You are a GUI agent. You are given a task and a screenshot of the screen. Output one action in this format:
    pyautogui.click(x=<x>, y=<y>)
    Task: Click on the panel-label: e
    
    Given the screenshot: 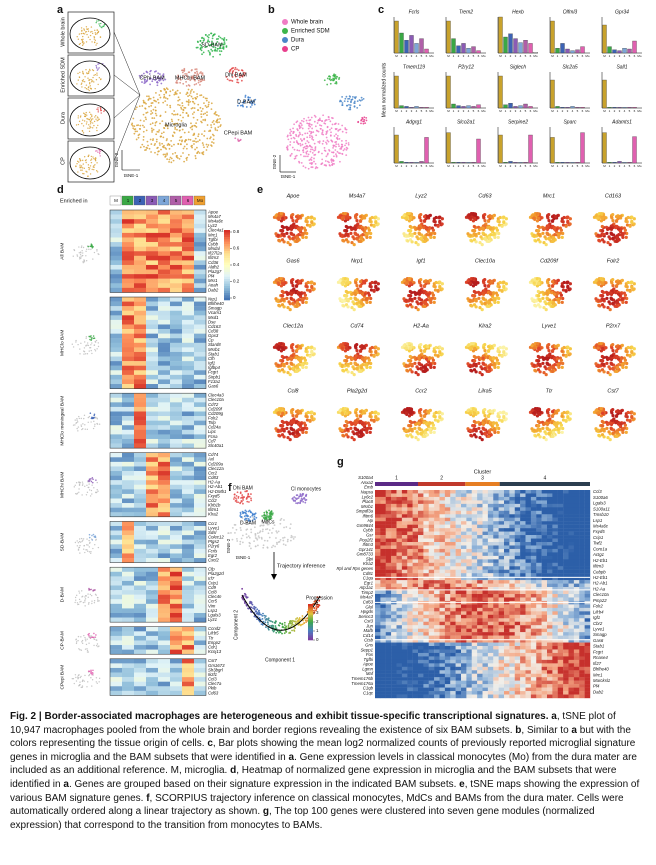 What is the action you would take?
    pyautogui.click(x=260, y=190)
    